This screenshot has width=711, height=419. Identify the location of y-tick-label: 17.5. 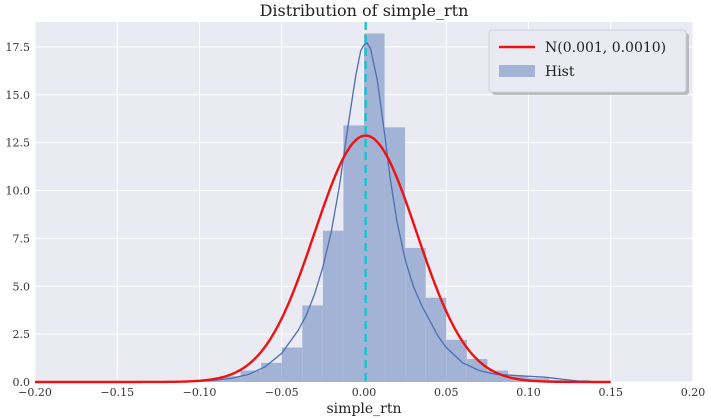
(18, 47).